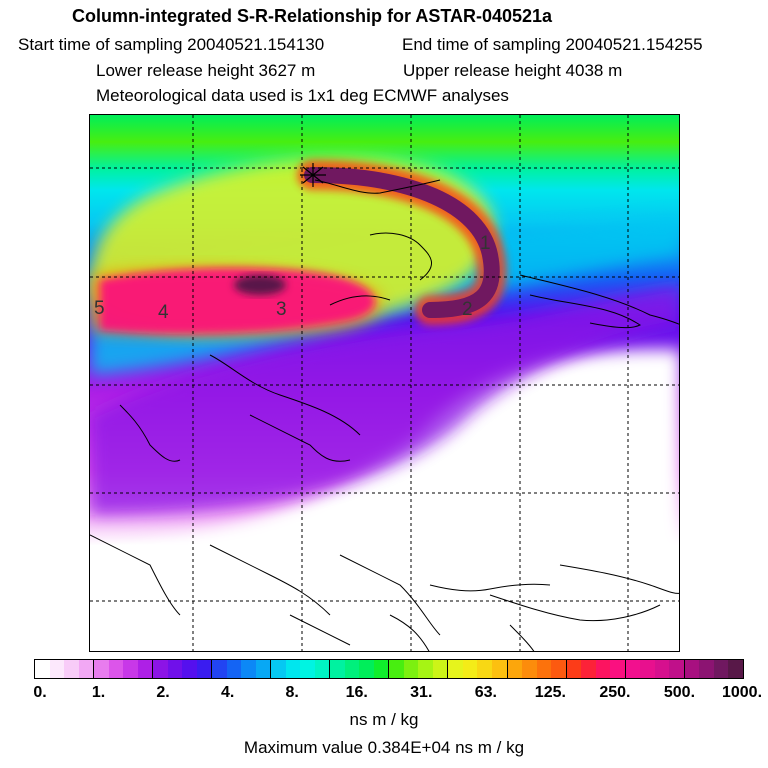 This screenshot has width=768, height=768. Describe the element at coordinates (550, 692) in the screenshot. I see `colorbar-tick-label: 125.` at that location.